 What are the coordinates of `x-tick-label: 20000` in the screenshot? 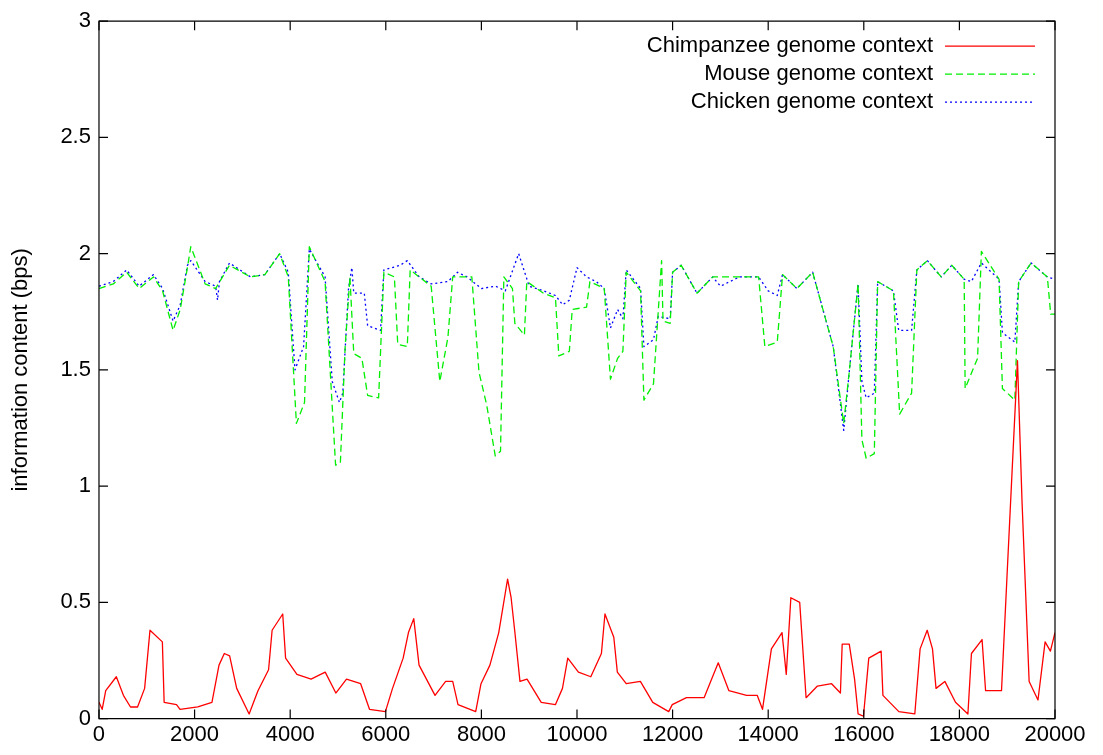 It's located at (1055, 733).